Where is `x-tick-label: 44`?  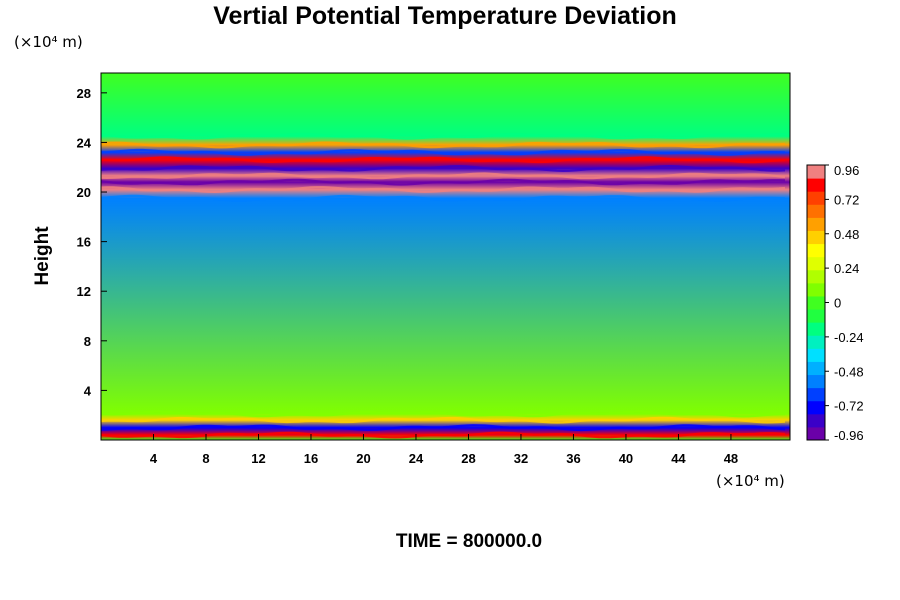
x-tick-label: 44 is located at coordinates (678, 458).